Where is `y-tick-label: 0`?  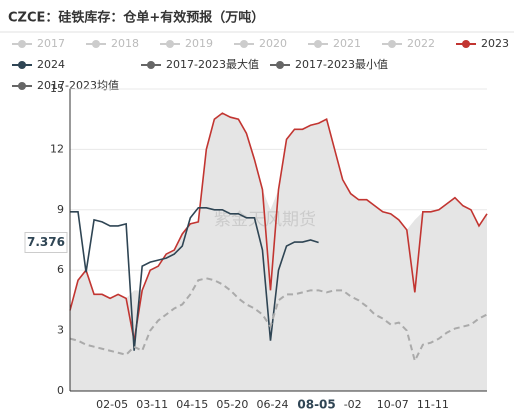 y-tick-label: 0 is located at coordinates (60, 390).